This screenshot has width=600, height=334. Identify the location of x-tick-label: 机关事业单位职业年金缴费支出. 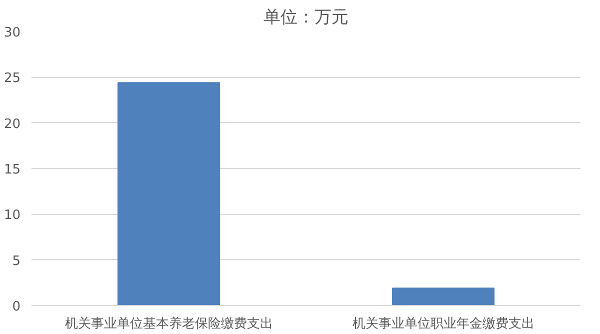
(443, 324).